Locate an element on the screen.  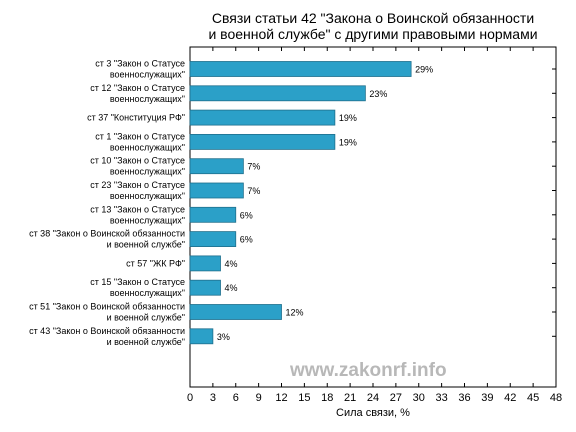
watermark: www.zakonrf.info is located at coordinates (368, 370).